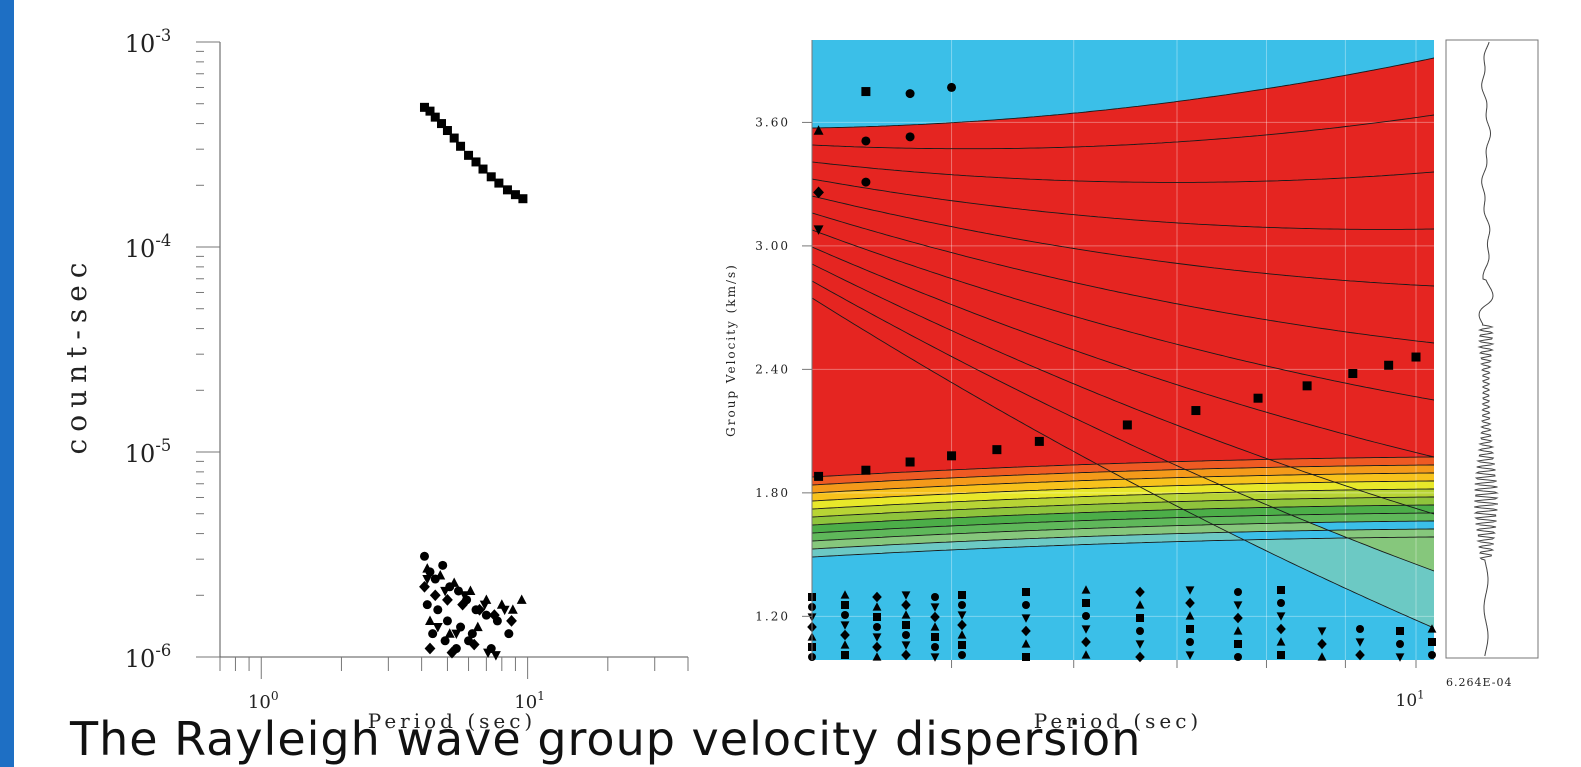 The width and height of the screenshot is (1581, 767). I want to click on velocity-y-tick-label: 1.20, so click(772, 616).